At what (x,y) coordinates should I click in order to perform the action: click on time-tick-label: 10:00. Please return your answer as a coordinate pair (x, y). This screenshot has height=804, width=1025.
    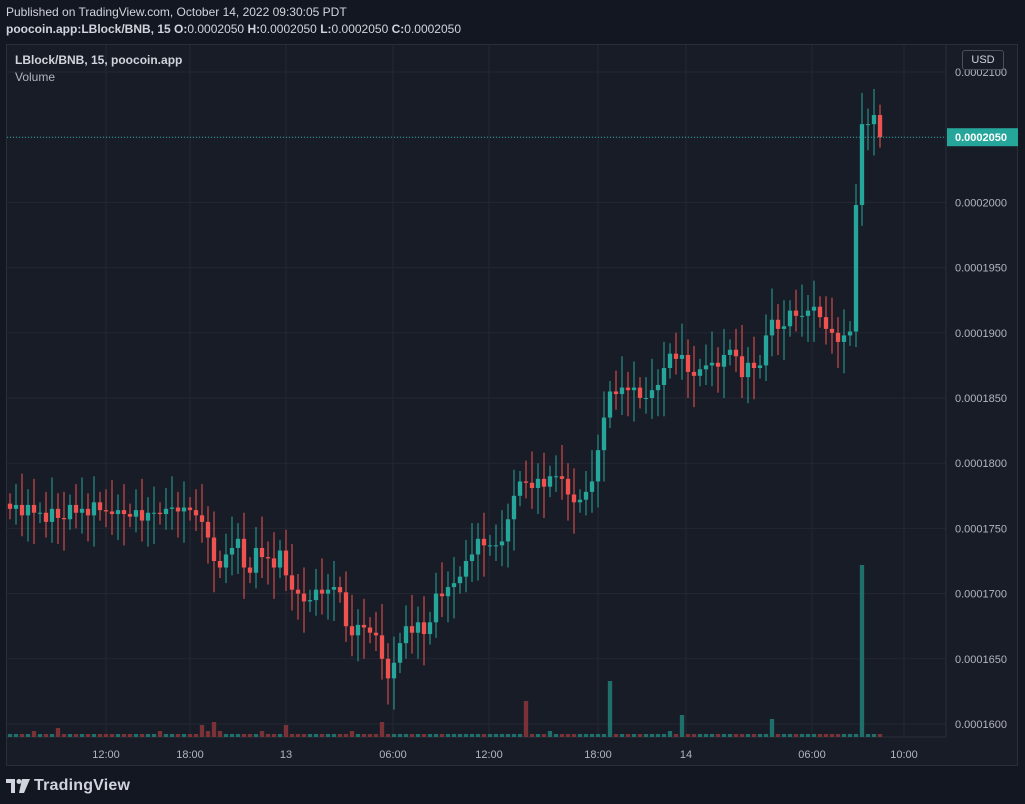
    Looking at the image, I should click on (904, 755).